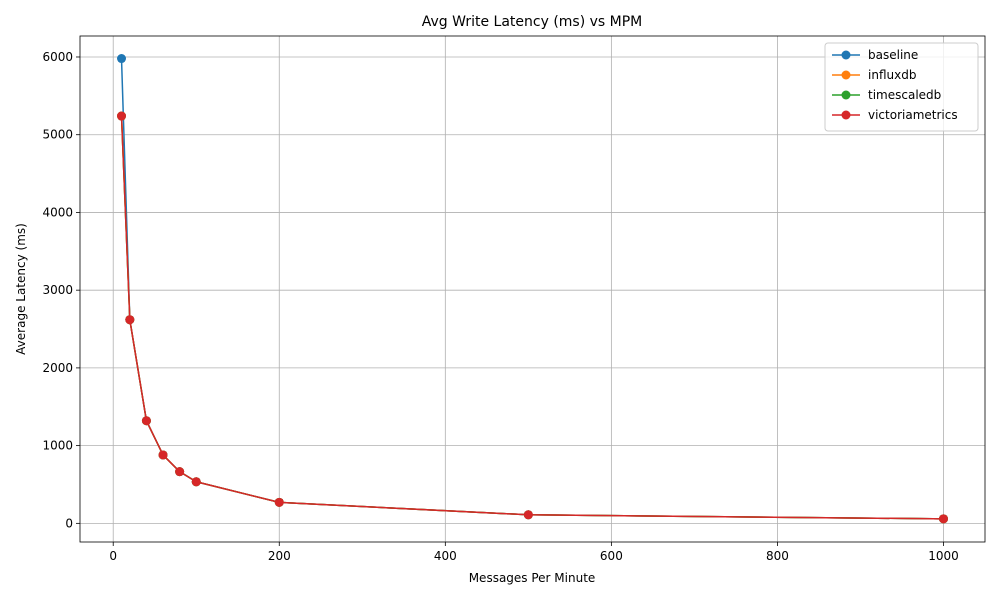 Image resolution: width=1000 pixels, height=600 pixels. Describe the element at coordinates (904, 95) in the screenshot. I see `legend-label-timescaledb: timescaledb` at that location.